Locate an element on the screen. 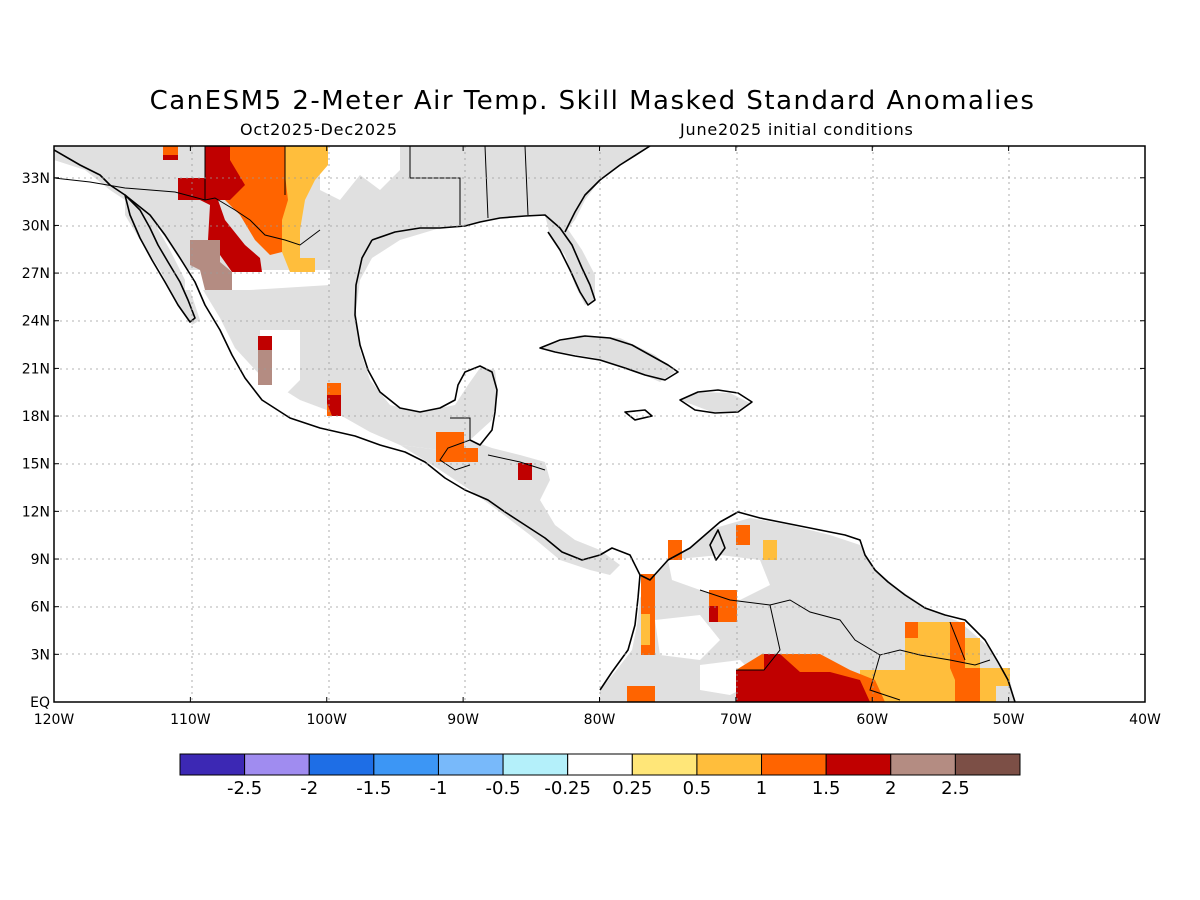  lon-label: 110W is located at coordinates (190, 720).